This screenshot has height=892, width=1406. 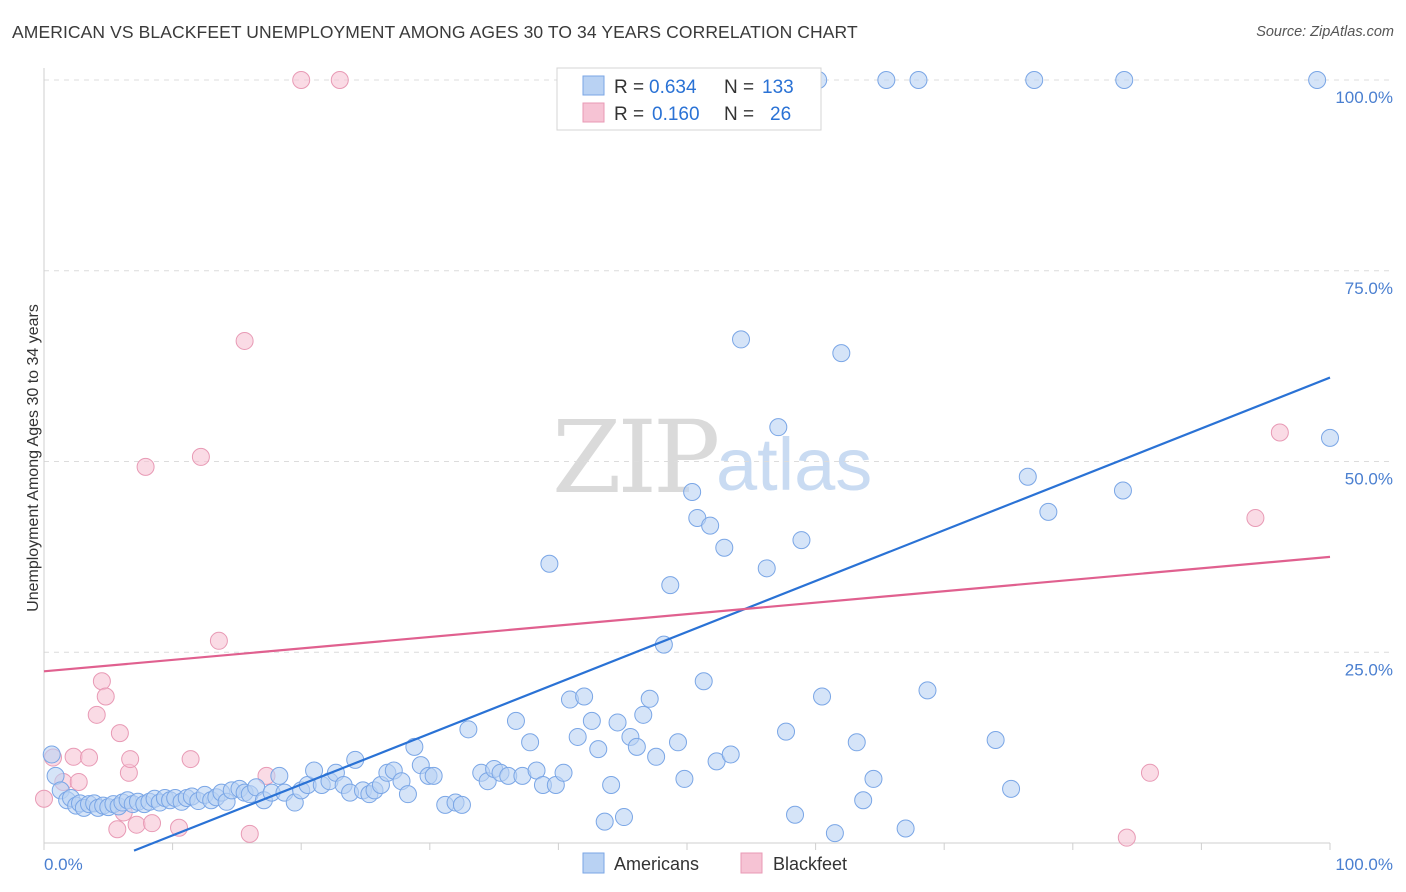 I want to click on legend-r-value-blackfeet: 0.160, so click(x=676, y=114).